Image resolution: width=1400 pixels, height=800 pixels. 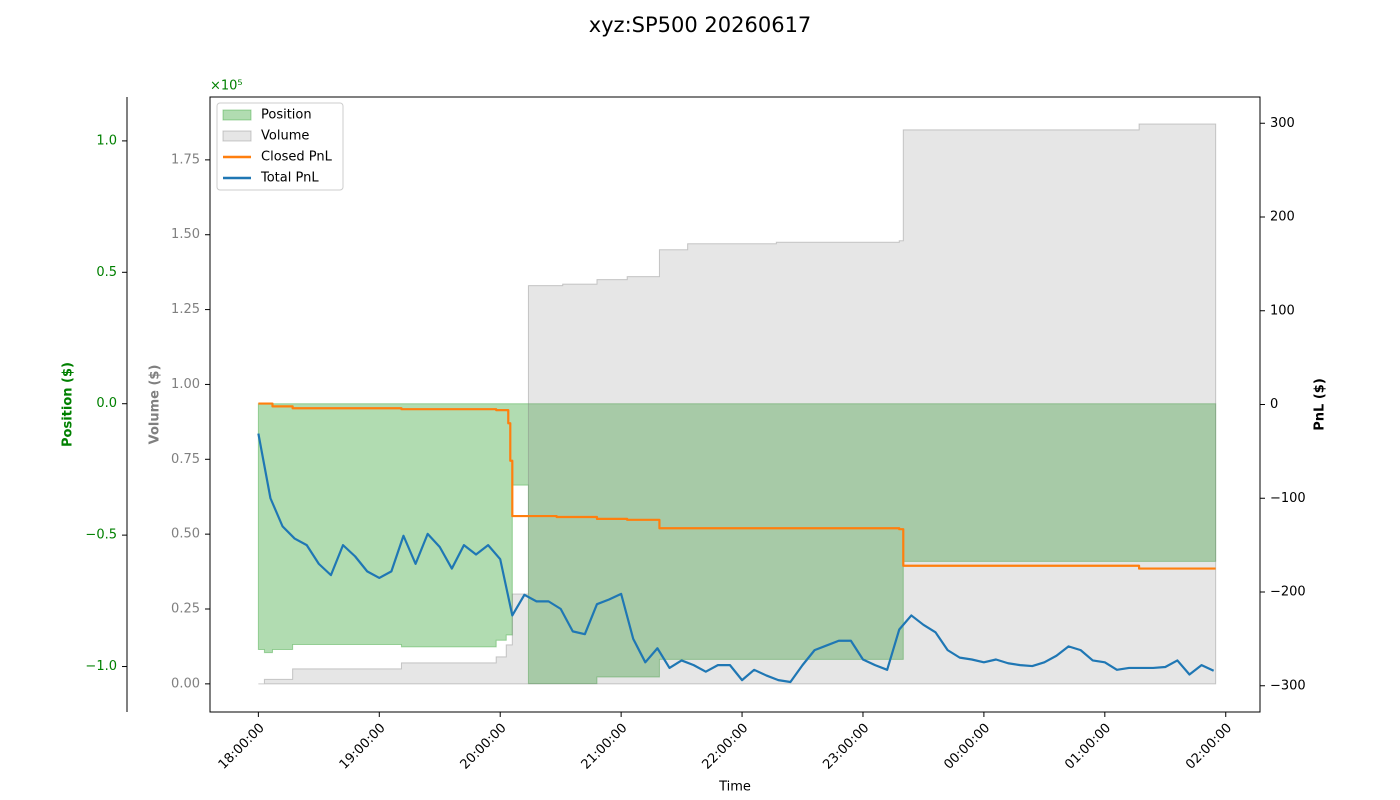 I want to click on x-tick-label: 21:00:00, so click(x=605, y=747).